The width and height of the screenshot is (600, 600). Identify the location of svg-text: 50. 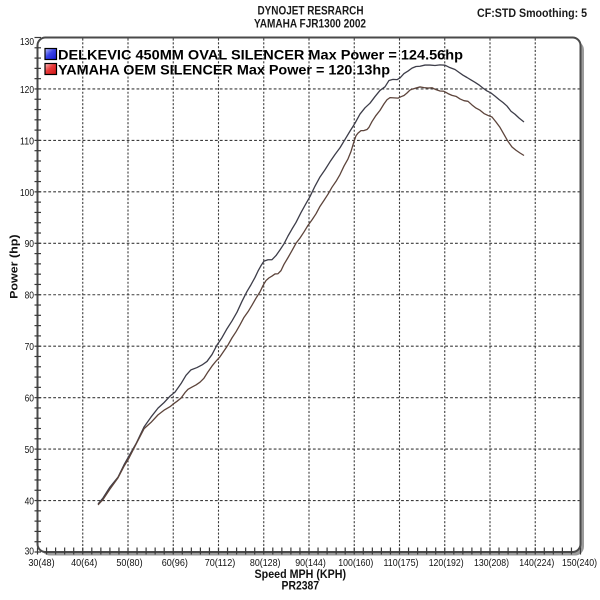
(30, 450).